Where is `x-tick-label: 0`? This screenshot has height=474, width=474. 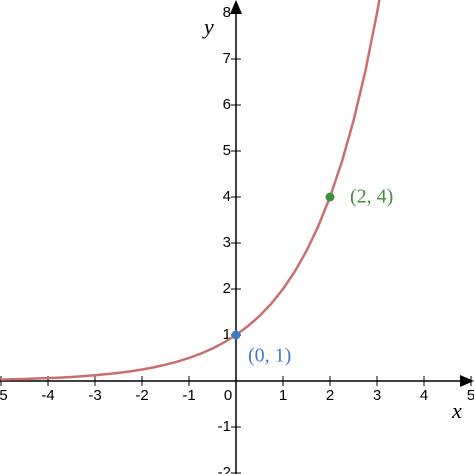
x-tick-label: 0 is located at coordinates (228, 395).